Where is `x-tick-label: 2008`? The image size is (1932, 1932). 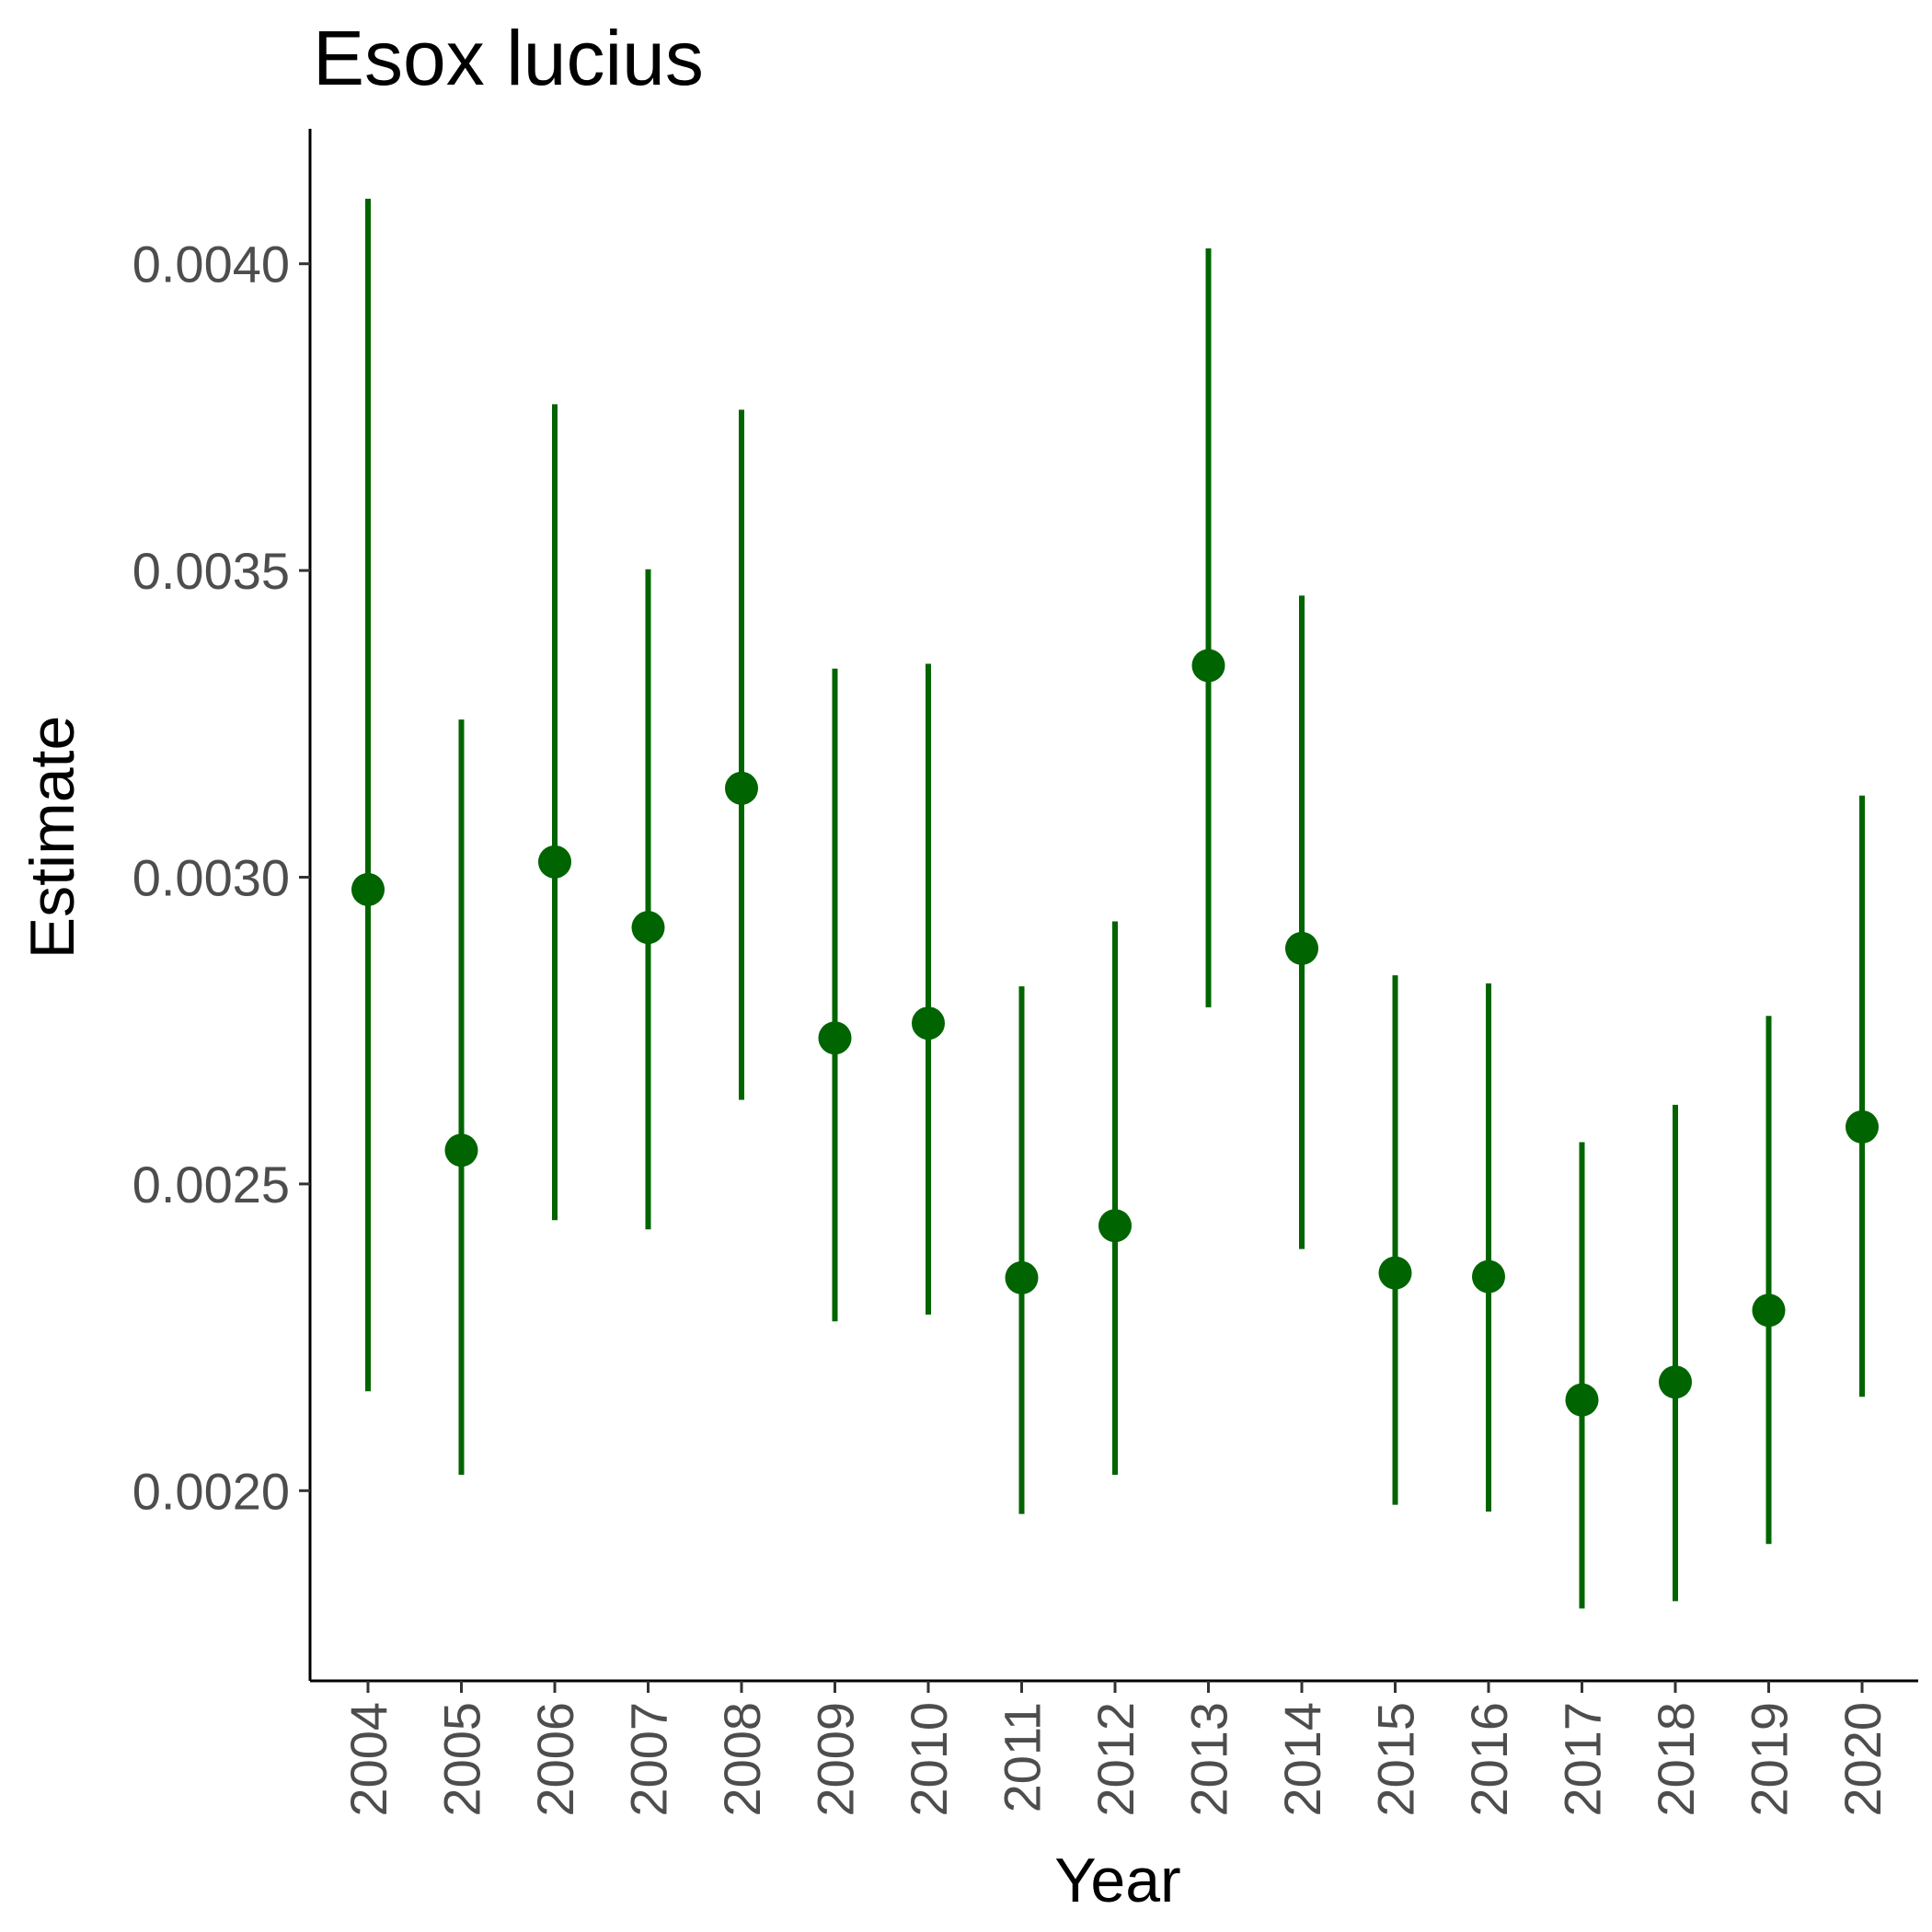
x-tick-label: 2008 is located at coordinates (742, 1759).